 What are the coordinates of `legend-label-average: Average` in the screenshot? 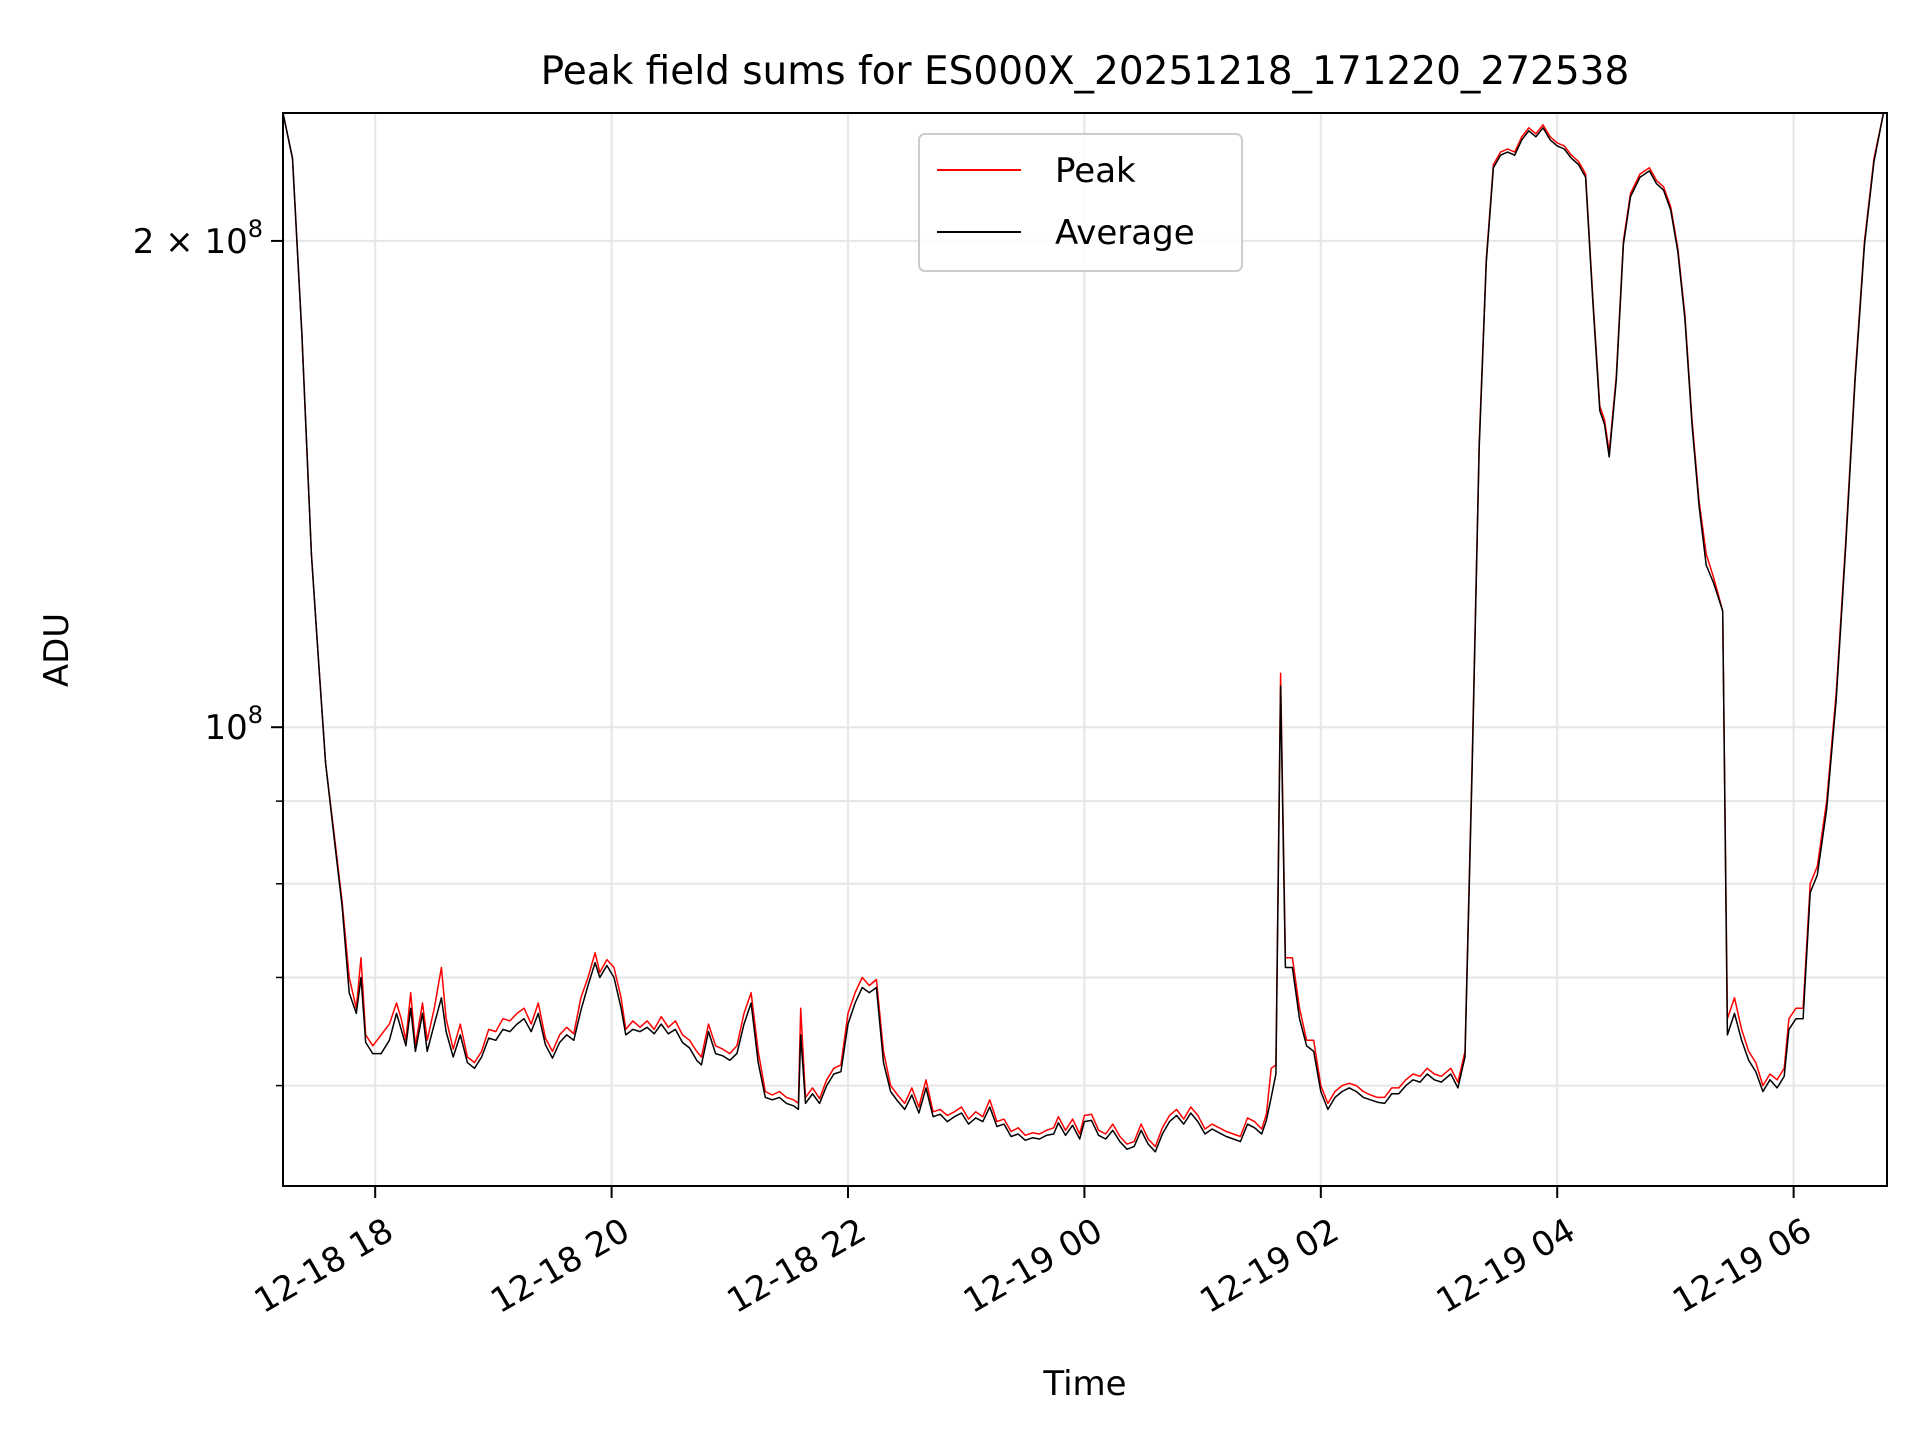 It's located at (1125, 233).